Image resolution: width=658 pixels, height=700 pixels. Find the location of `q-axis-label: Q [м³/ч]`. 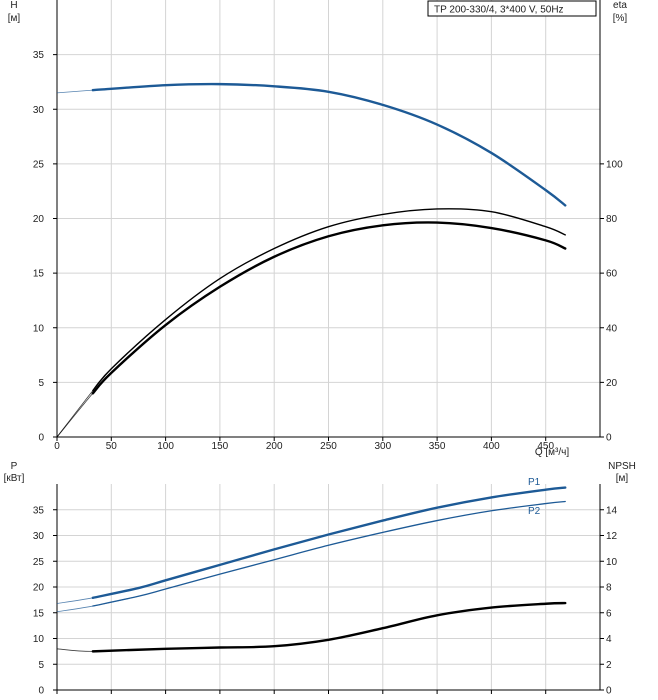

q-axis-label: Q [м³/ч] is located at coordinates (552, 452).